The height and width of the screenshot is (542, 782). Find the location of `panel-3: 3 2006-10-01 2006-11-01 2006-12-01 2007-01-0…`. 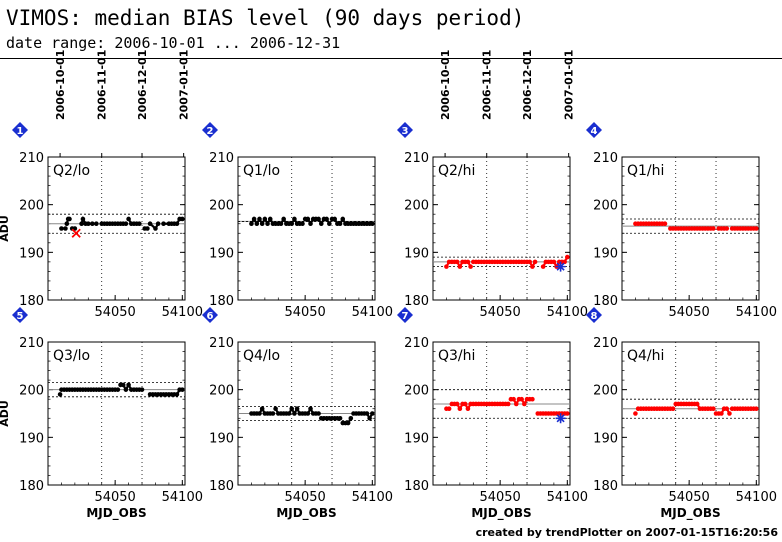

panel-3: 3 2006-10-01 2006-11-01 2006-12-01 2007-01-0… is located at coordinates (492, 185).